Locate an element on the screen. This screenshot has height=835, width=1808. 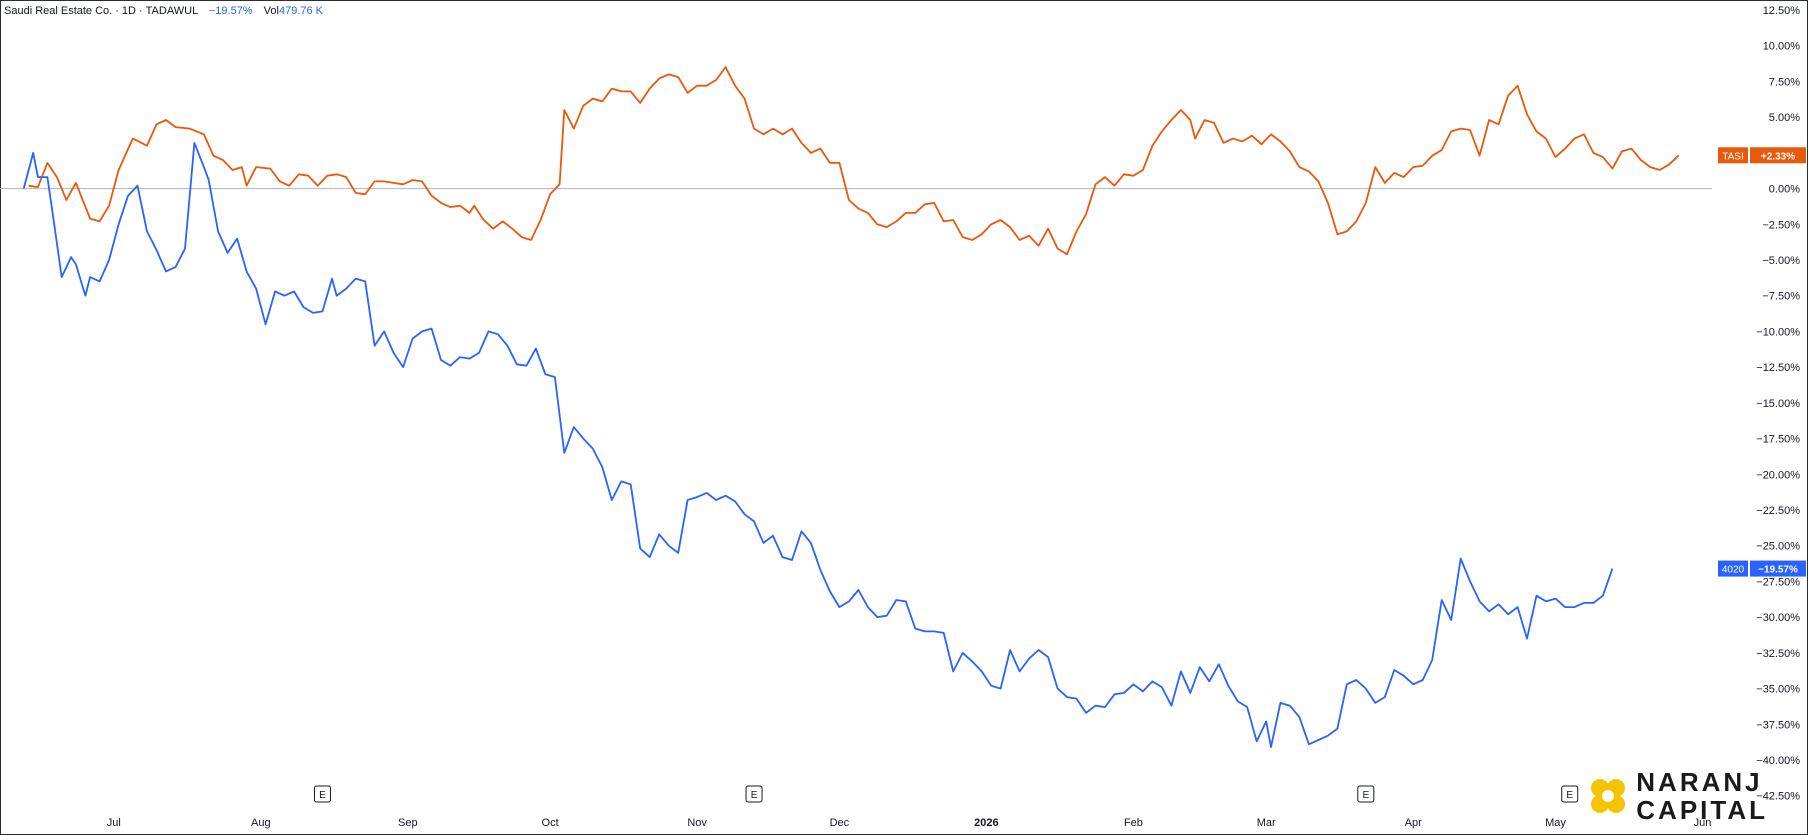
x-tick-label: Aug is located at coordinates (261, 823).